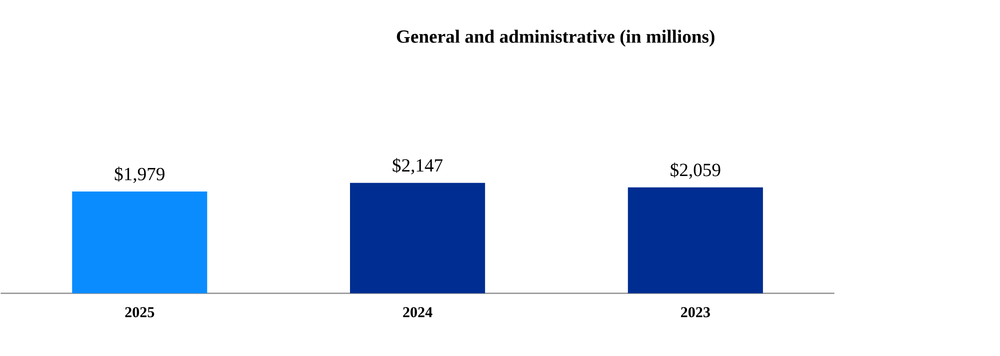 The height and width of the screenshot is (356, 1000). What do you see at coordinates (139, 312) in the screenshot?
I see `x-tick-label: 2025` at bounding box center [139, 312].